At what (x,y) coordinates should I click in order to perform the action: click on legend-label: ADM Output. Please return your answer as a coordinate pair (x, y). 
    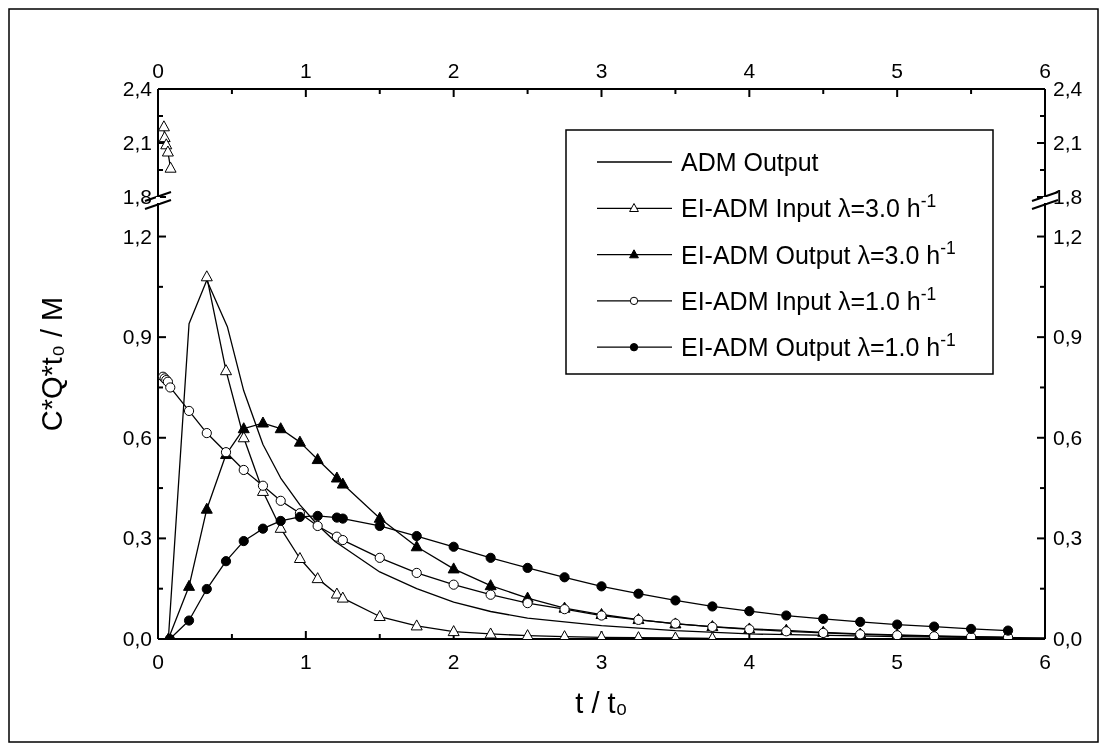
    Looking at the image, I should click on (750, 162).